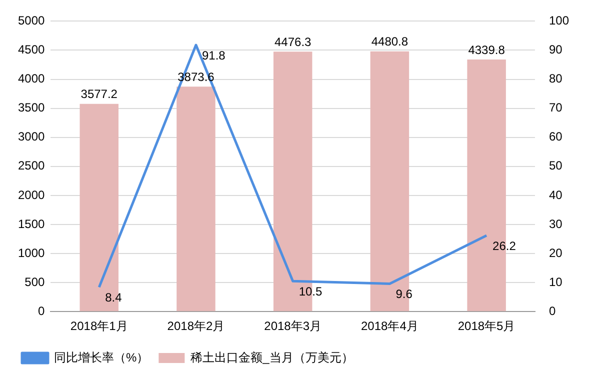 This screenshot has width=593, height=382. What do you see at coordinates (32, 137) in the screenshot?
I see `y-tick-label: 3000` at bounding box center [32, 137].